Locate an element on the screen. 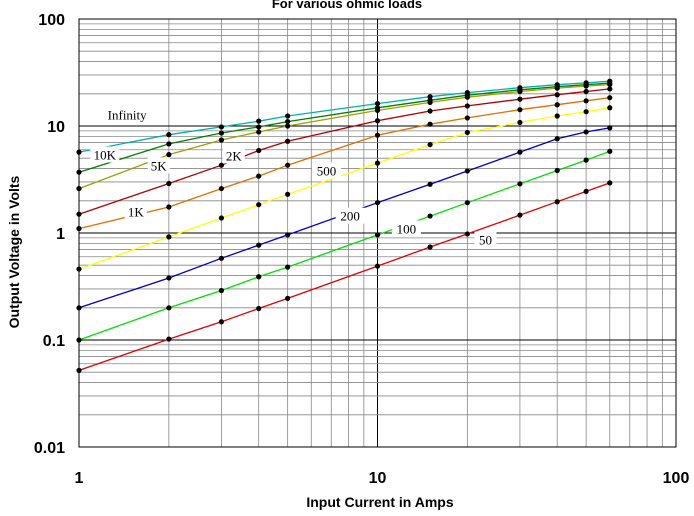 Image resolution: width=694 pixels, height=516 pixels. series-line-10k is located at coordinates (344, 127).